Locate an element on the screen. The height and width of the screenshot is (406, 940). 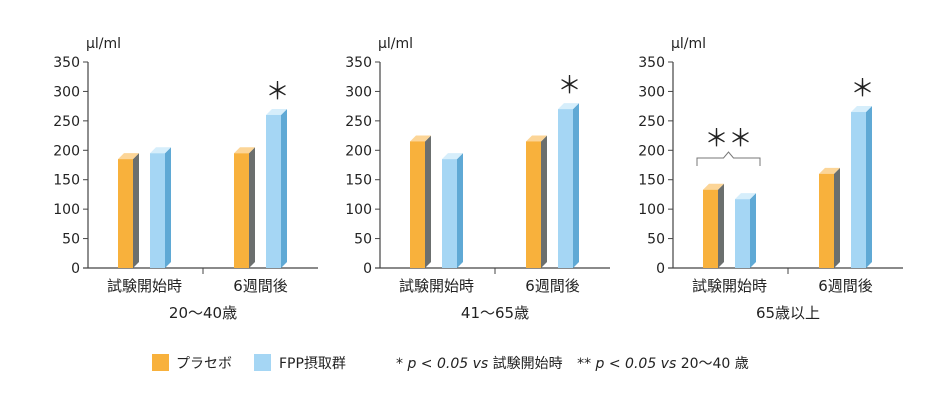
legend-swatch-placebo is located at coordinates (160, 362).